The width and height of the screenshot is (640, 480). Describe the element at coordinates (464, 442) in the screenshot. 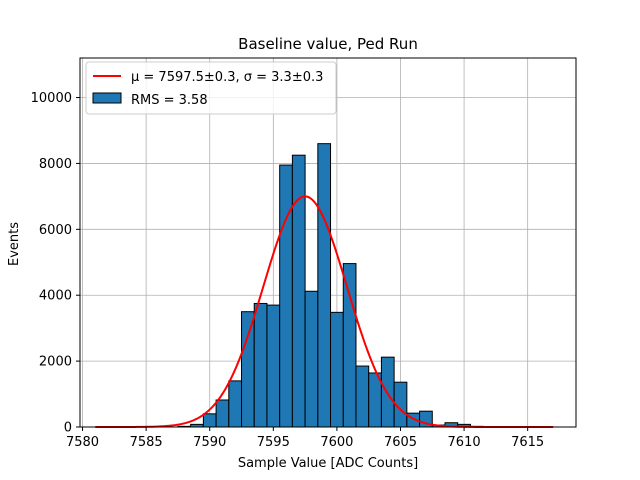

I see `x-tick-label: 7610` at that location.